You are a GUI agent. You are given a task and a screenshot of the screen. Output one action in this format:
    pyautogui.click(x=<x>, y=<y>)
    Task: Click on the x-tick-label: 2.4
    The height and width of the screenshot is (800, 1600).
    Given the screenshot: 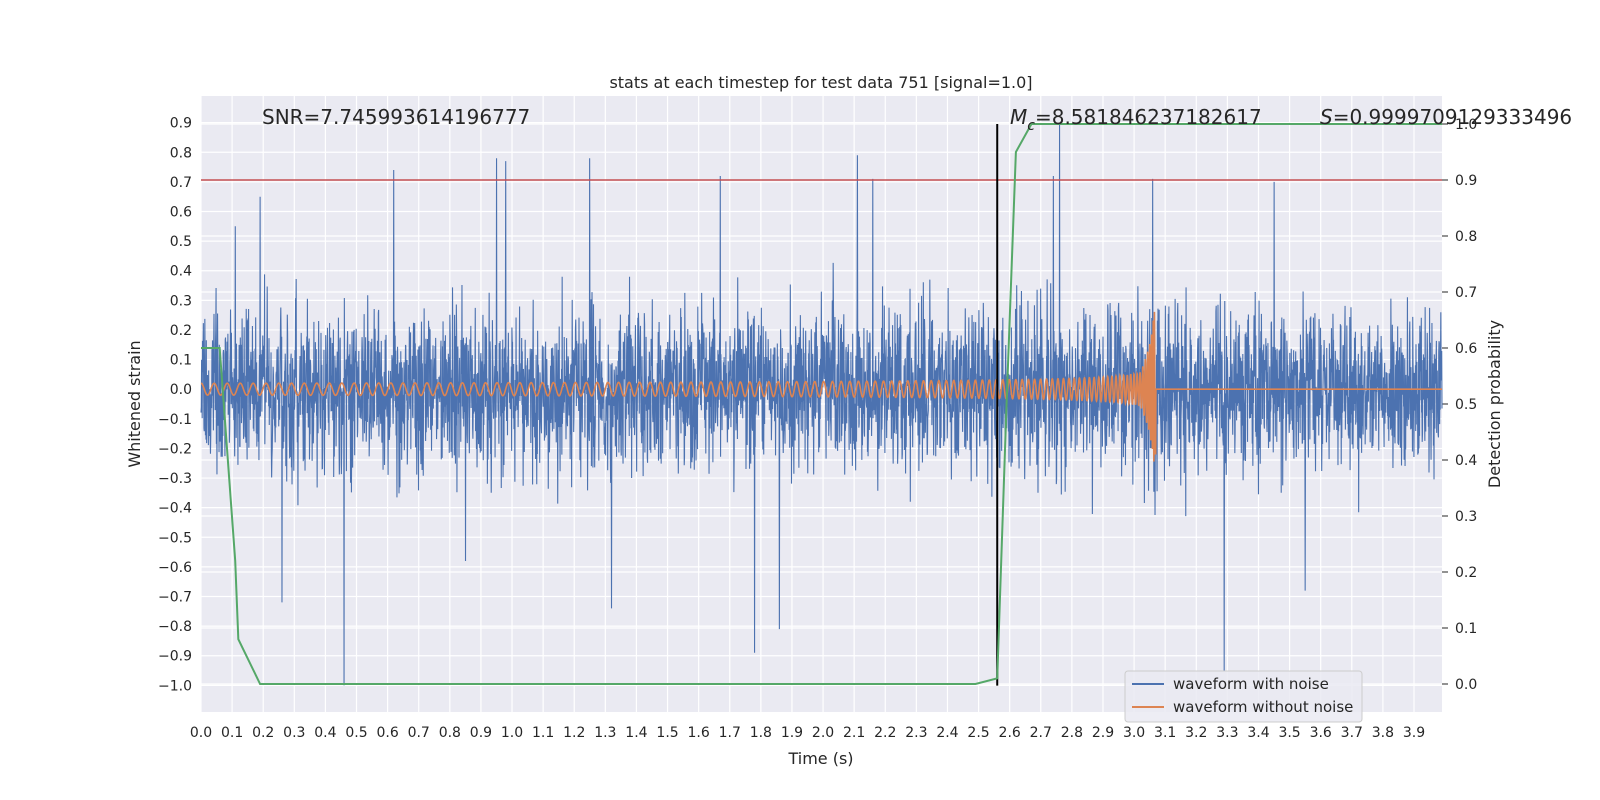 What is the action you would take?
    pyautogui.click(x=947, y=733)
    